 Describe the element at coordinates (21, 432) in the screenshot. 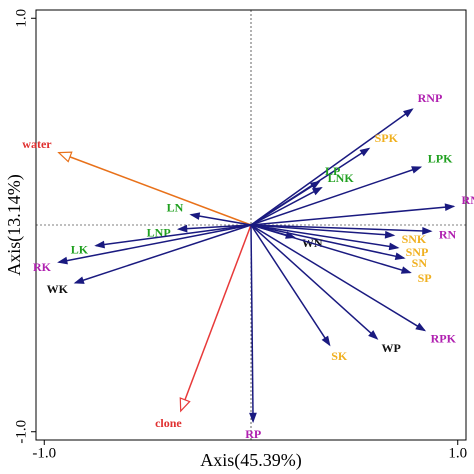

I see `y-tick-label: -1.0` at that location.